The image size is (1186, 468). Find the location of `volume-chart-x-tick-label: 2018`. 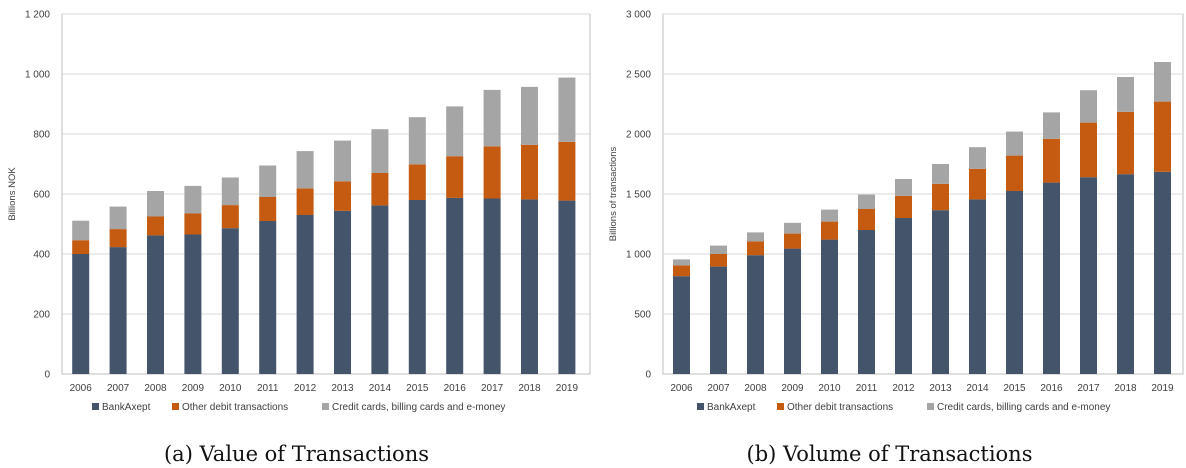

volume-chart-x-tick-label: 2018 is located at coordinates (1125, 388).